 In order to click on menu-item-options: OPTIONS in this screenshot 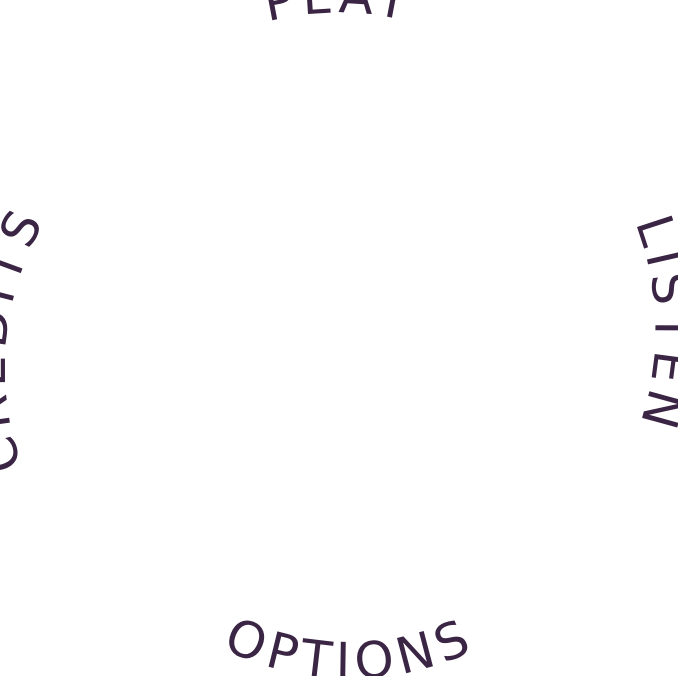, I will do `click(352, 635)`.